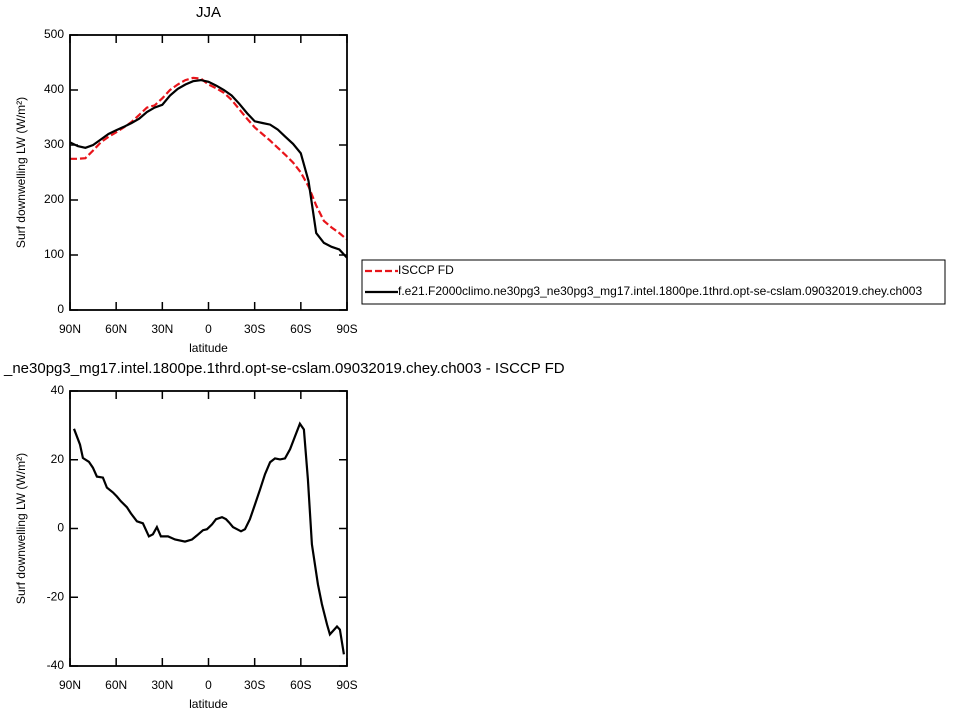 This screenshot has height=716, width=954. Describe the element at coordinates (54, 89) in the screenshot. I see `y-tick-label: 400` at that location.